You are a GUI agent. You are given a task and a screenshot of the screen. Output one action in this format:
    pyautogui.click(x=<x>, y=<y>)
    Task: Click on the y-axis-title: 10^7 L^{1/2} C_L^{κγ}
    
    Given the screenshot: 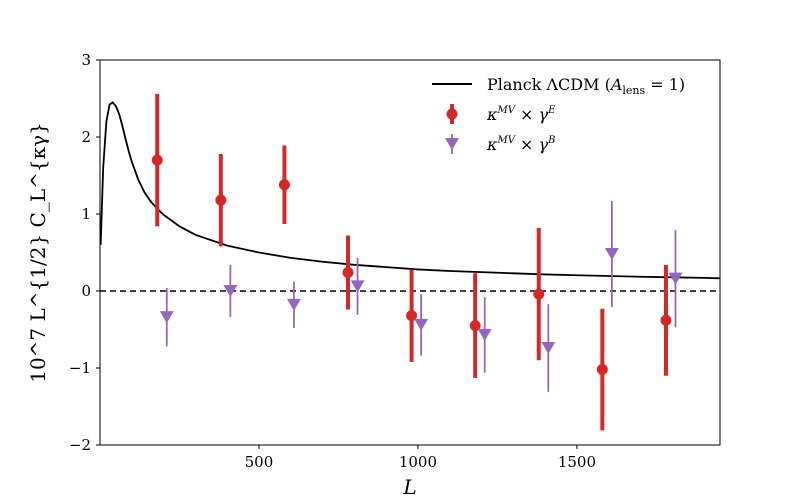 What is the action you would take?
    pyautogui.click(x=38, y=252)
    